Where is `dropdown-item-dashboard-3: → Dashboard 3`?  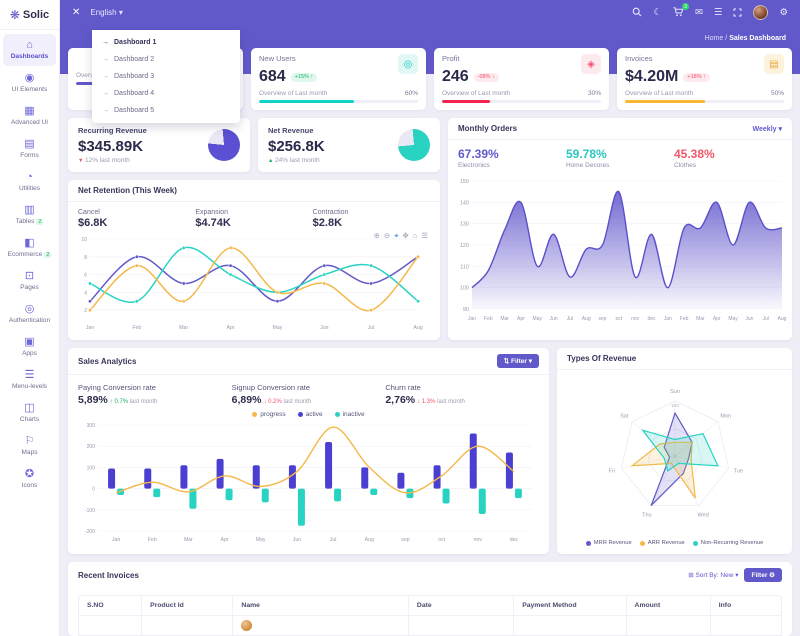 dropdown-item-dashboard-3: → Dashboard 3 is located at coordinates (166, 76).